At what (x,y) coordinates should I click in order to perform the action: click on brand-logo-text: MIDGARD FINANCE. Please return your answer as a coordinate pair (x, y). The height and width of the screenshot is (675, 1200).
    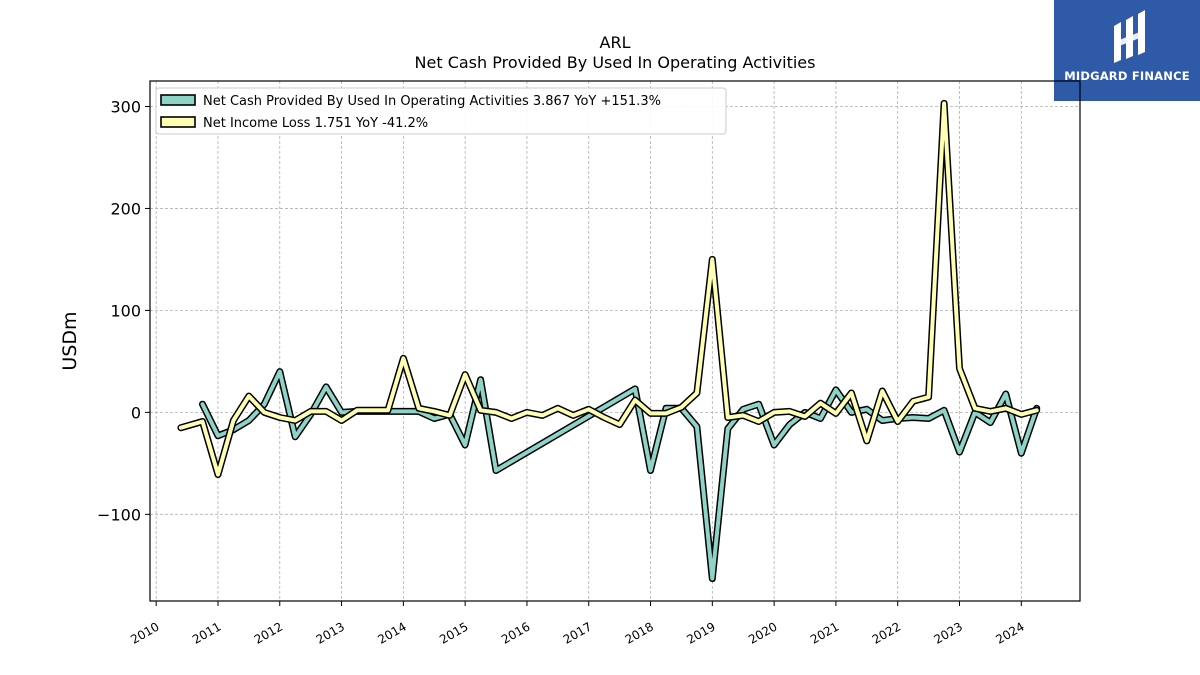
    Looking at the image, I should click on (1127, 76).